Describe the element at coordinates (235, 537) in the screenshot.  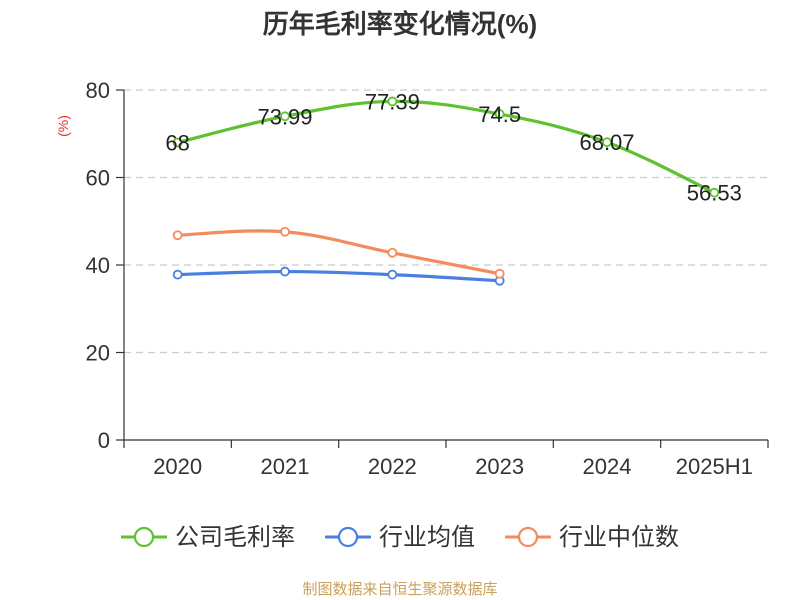
I see `legend-label: 公司毛利率` at that location.